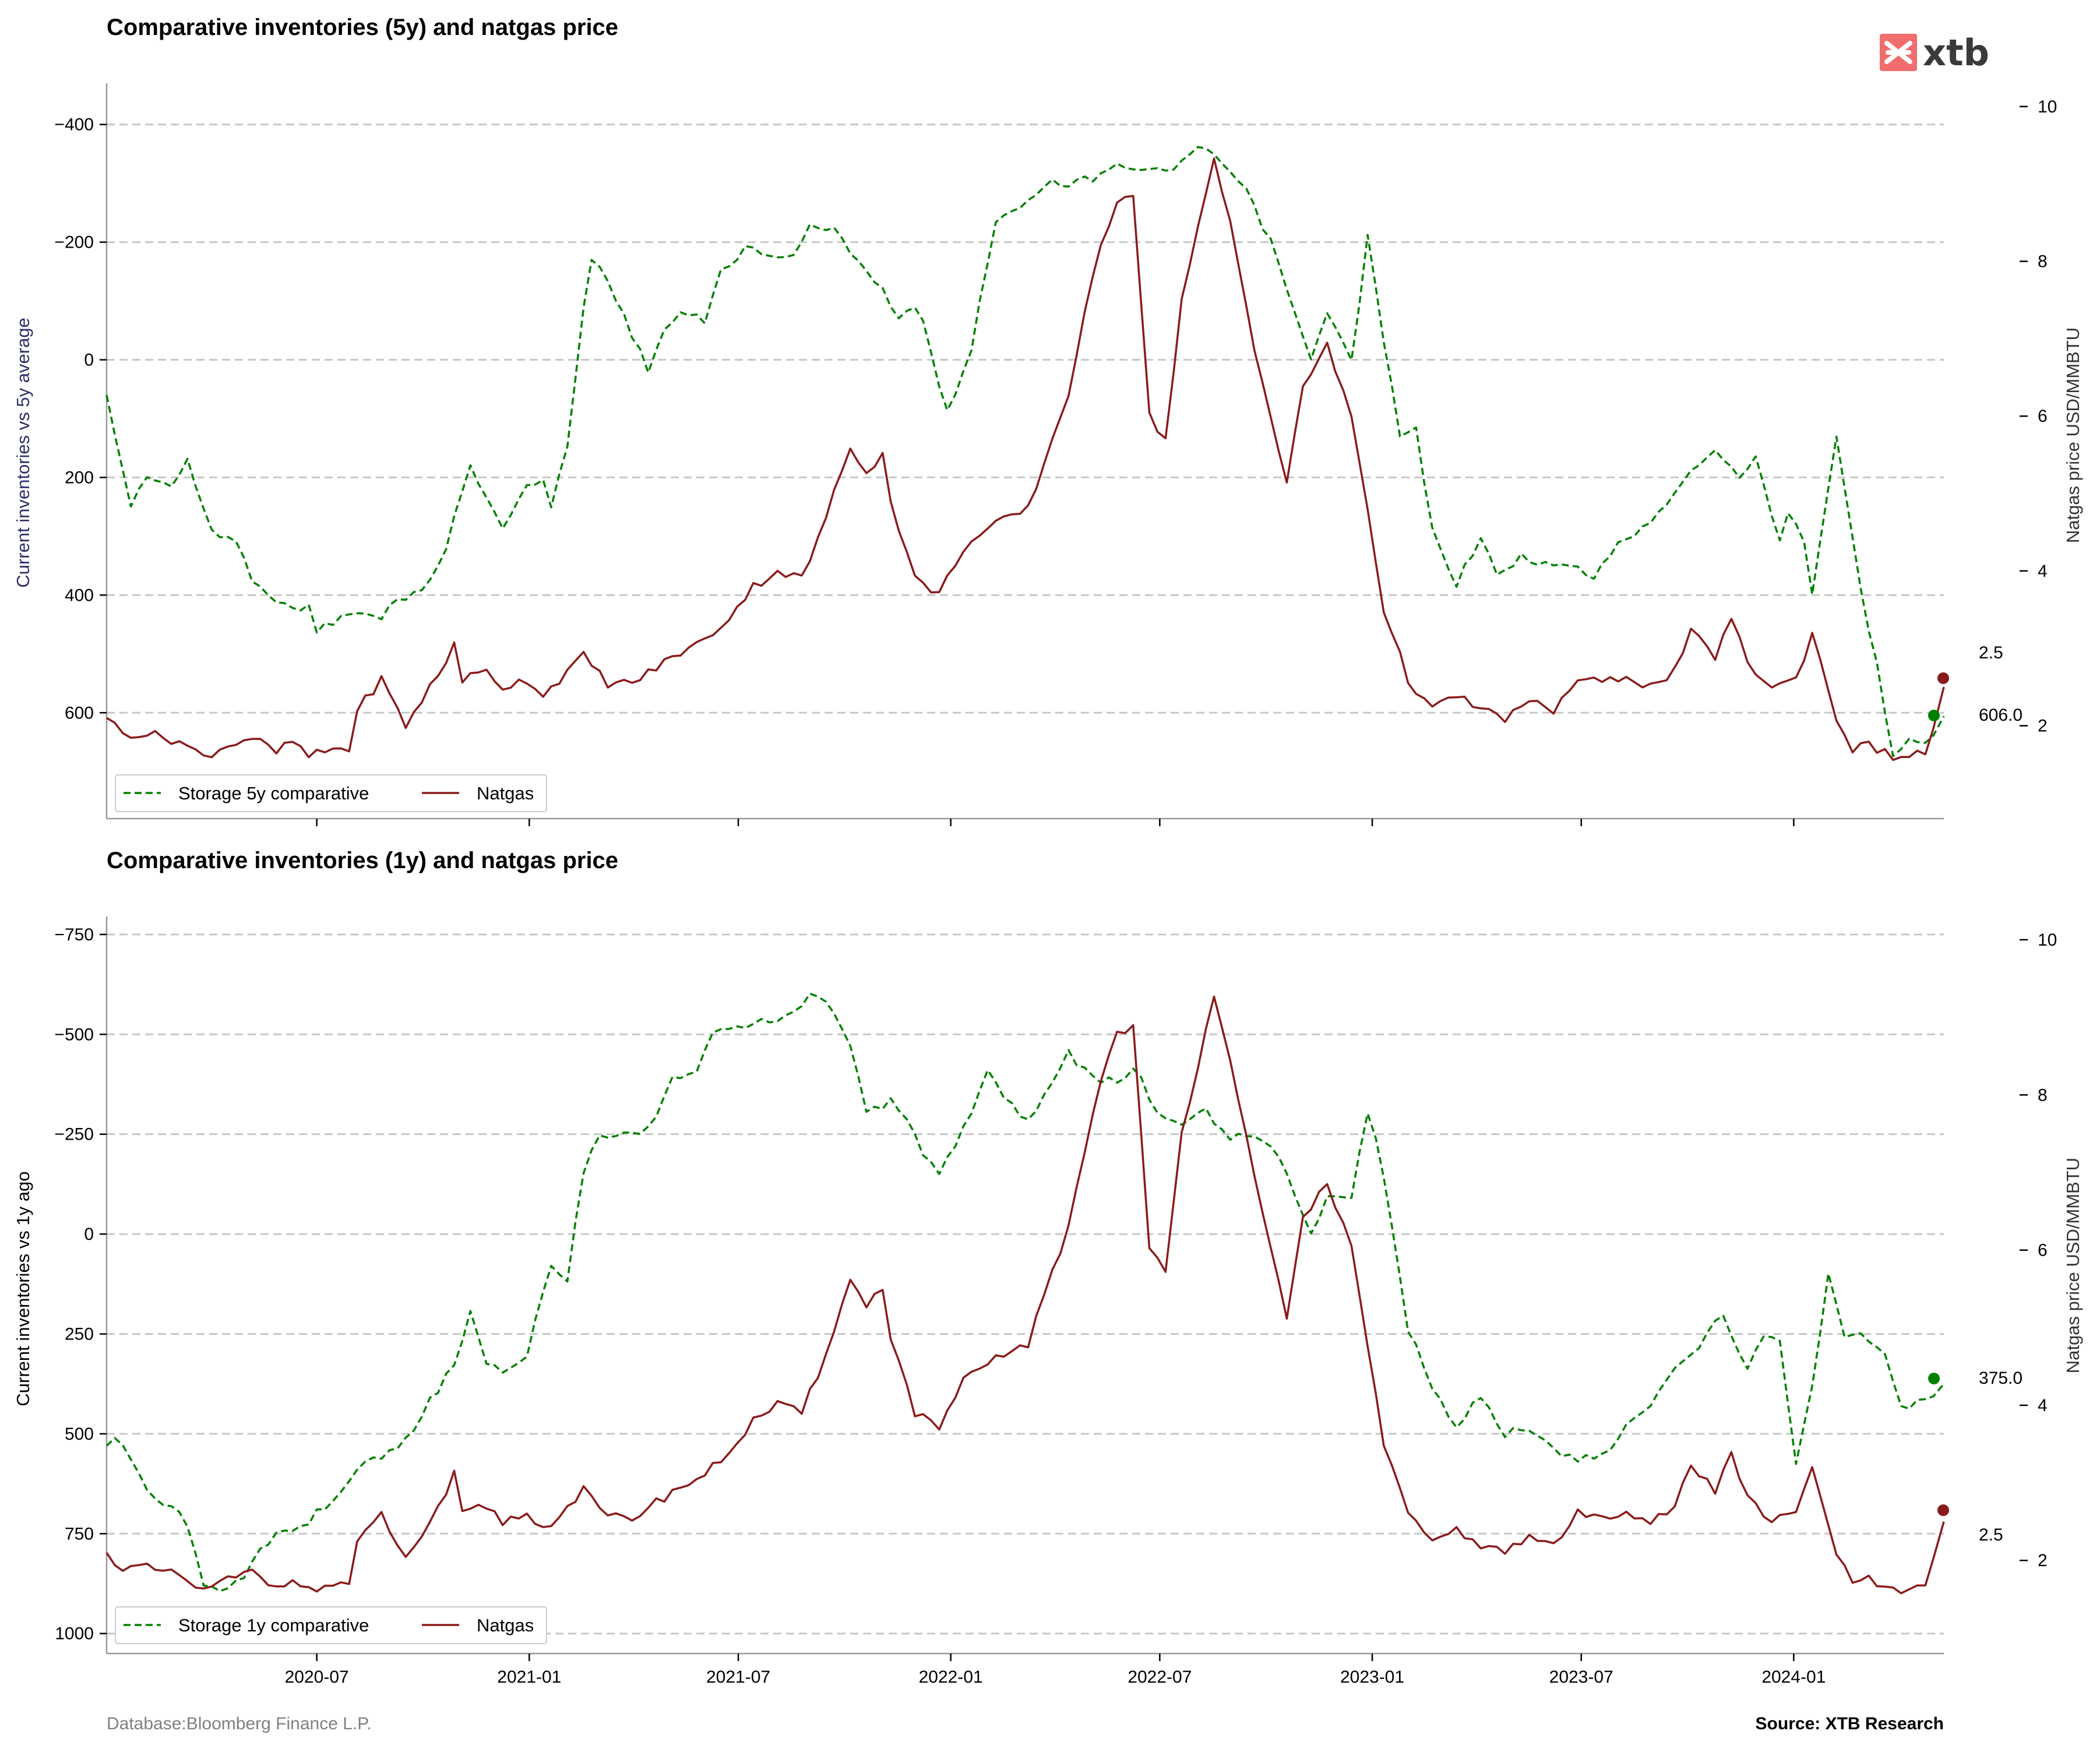  What do you see at coordinates (79, 1334) in the screenshot?
I see `left-tick-label: 250` at bounding box center [79, 1334].